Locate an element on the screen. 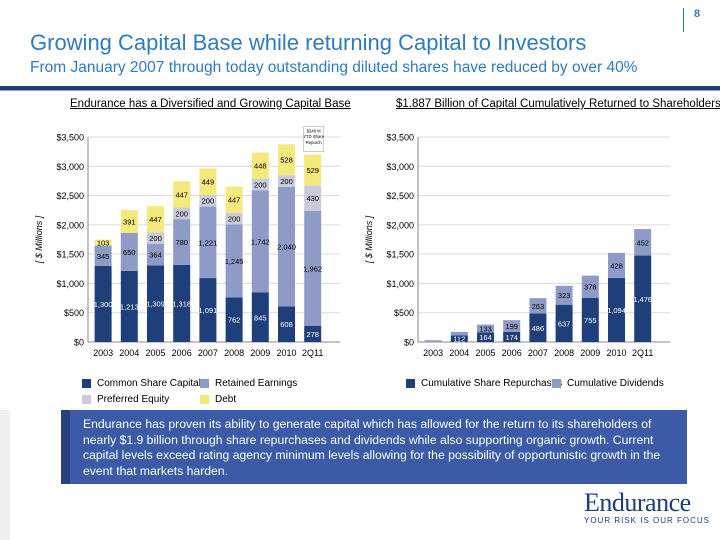  bar-value-label: 448 is located at coordinates (260, 166).